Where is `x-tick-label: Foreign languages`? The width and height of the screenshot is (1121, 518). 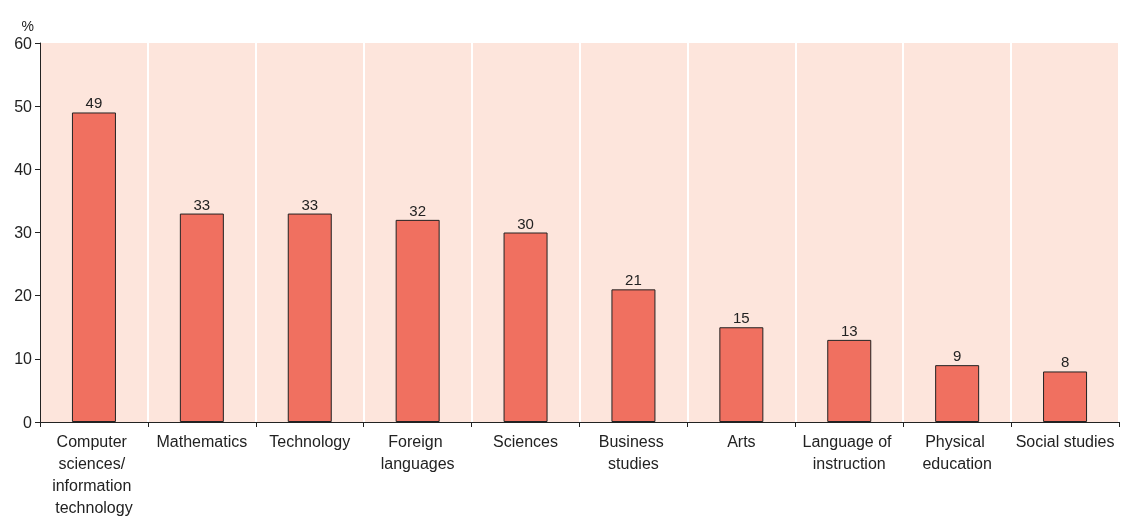 x-tick-label: Foreign languages is located at coordinates (417, 452).